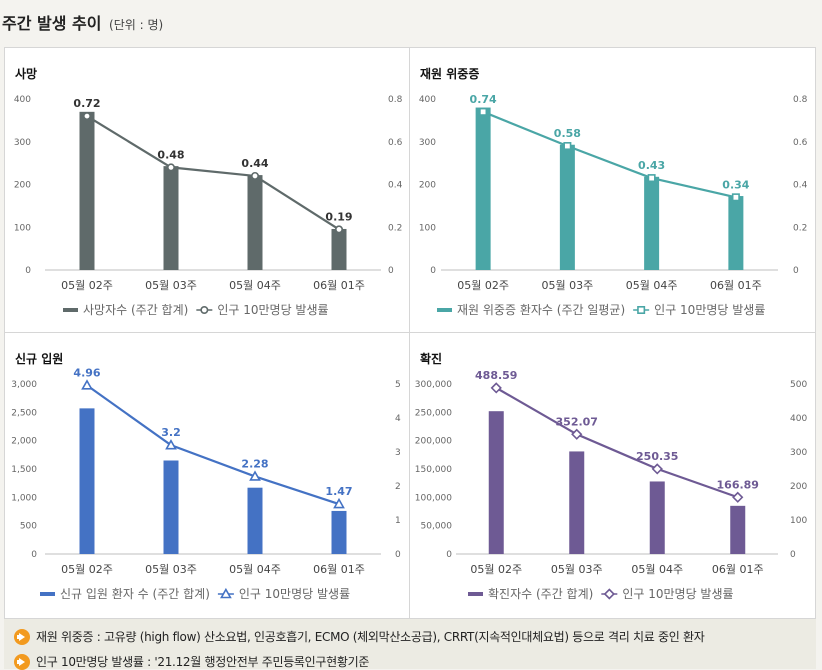 This screenshot has width=822, height=670. I want to click on right-axis-tick-label: 0.2, so click(800, 228).